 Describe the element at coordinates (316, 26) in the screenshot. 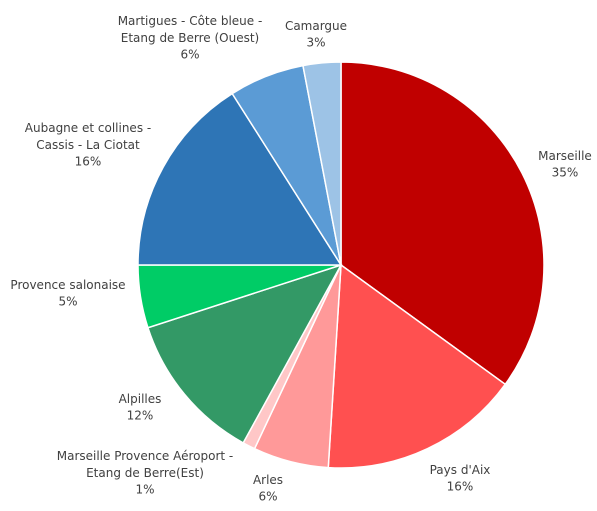

I see `slice-label: Camargue` at that location.